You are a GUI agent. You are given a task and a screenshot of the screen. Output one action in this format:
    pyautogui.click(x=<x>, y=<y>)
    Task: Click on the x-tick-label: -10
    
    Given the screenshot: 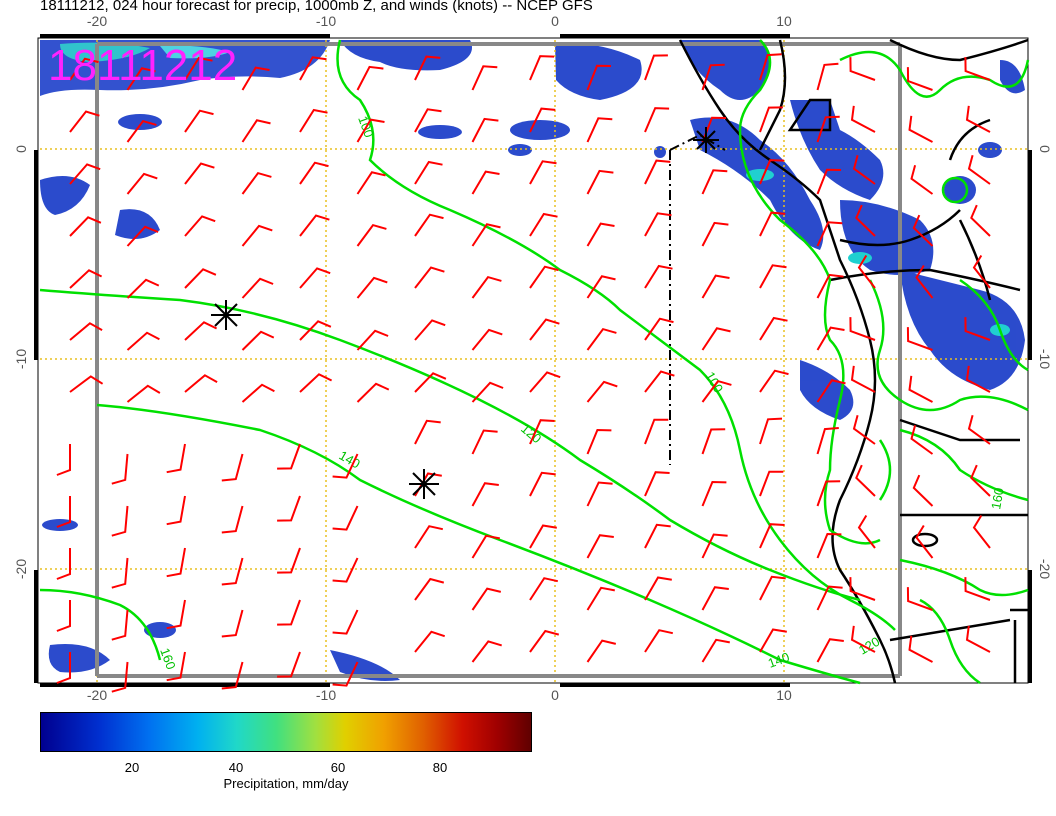 What is the action you would take?
    pyautogui.click(x=326, y=695)
    